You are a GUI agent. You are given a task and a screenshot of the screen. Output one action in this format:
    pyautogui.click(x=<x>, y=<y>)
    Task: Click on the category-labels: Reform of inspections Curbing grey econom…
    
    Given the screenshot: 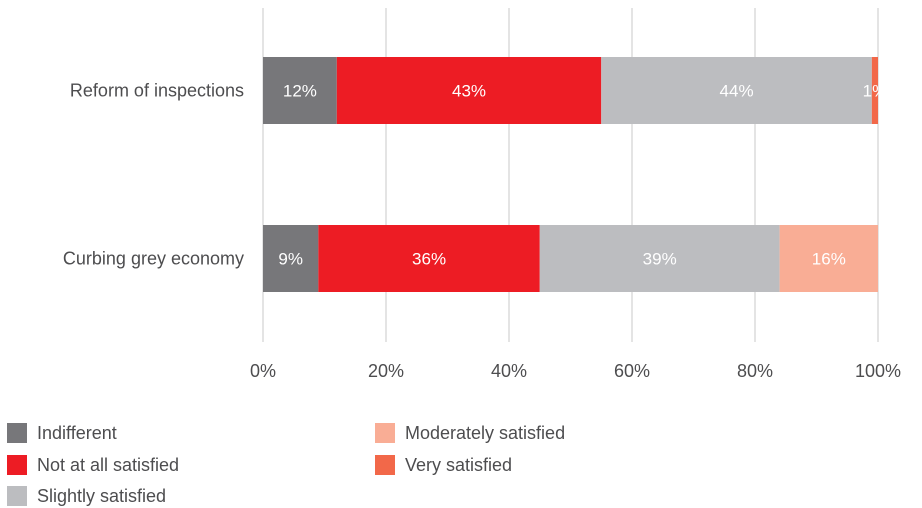 What is the action you would take?
    pyautogui.click(x=153, y=175)
    